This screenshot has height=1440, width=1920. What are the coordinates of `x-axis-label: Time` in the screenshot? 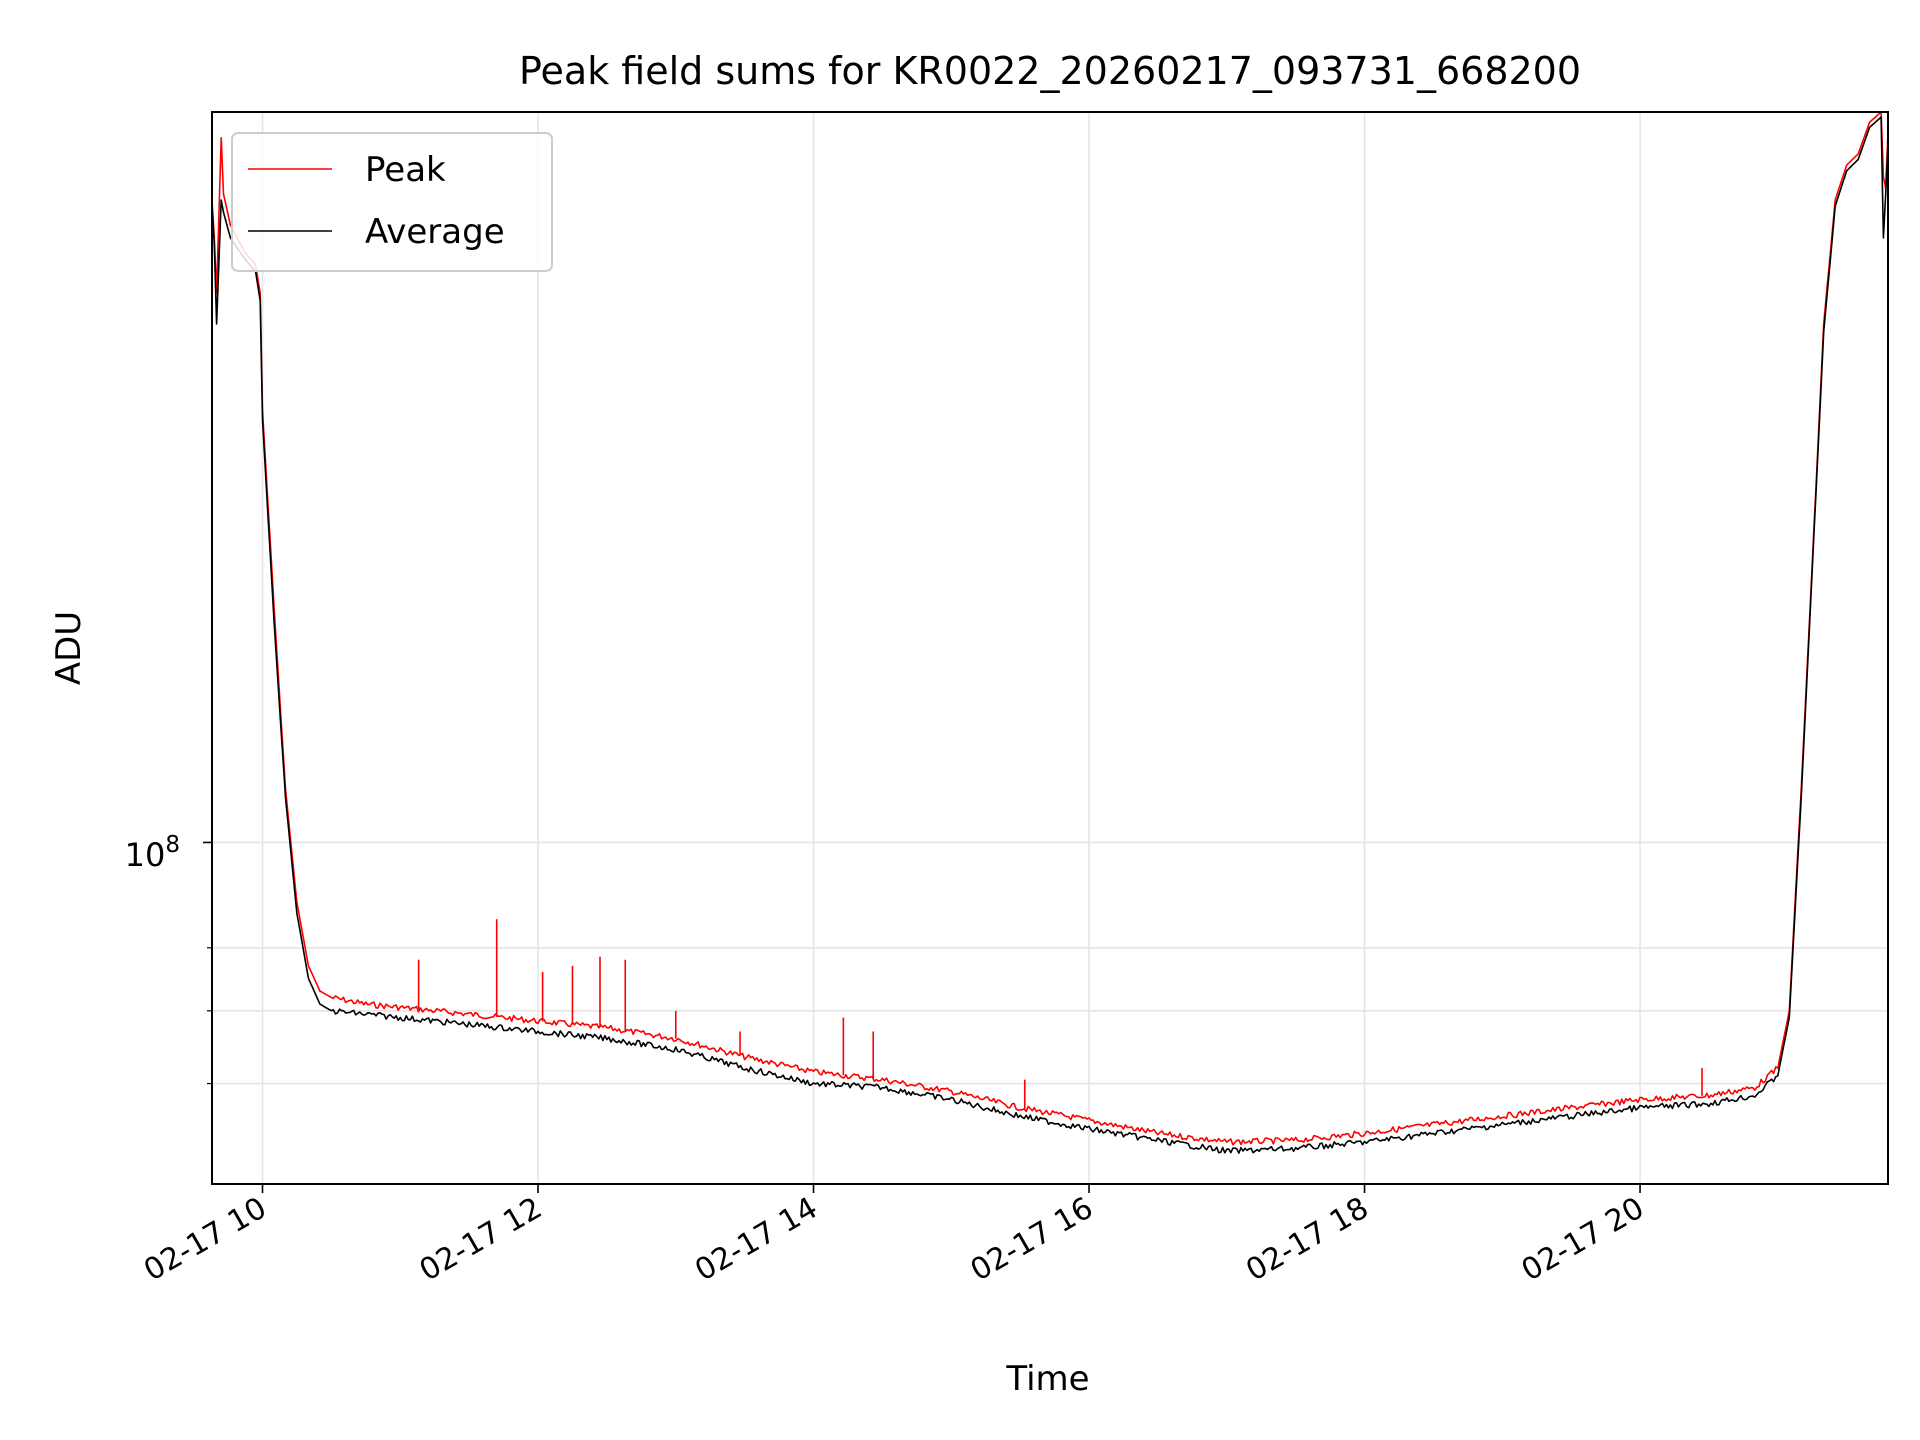 It's located at (1047, 1379).